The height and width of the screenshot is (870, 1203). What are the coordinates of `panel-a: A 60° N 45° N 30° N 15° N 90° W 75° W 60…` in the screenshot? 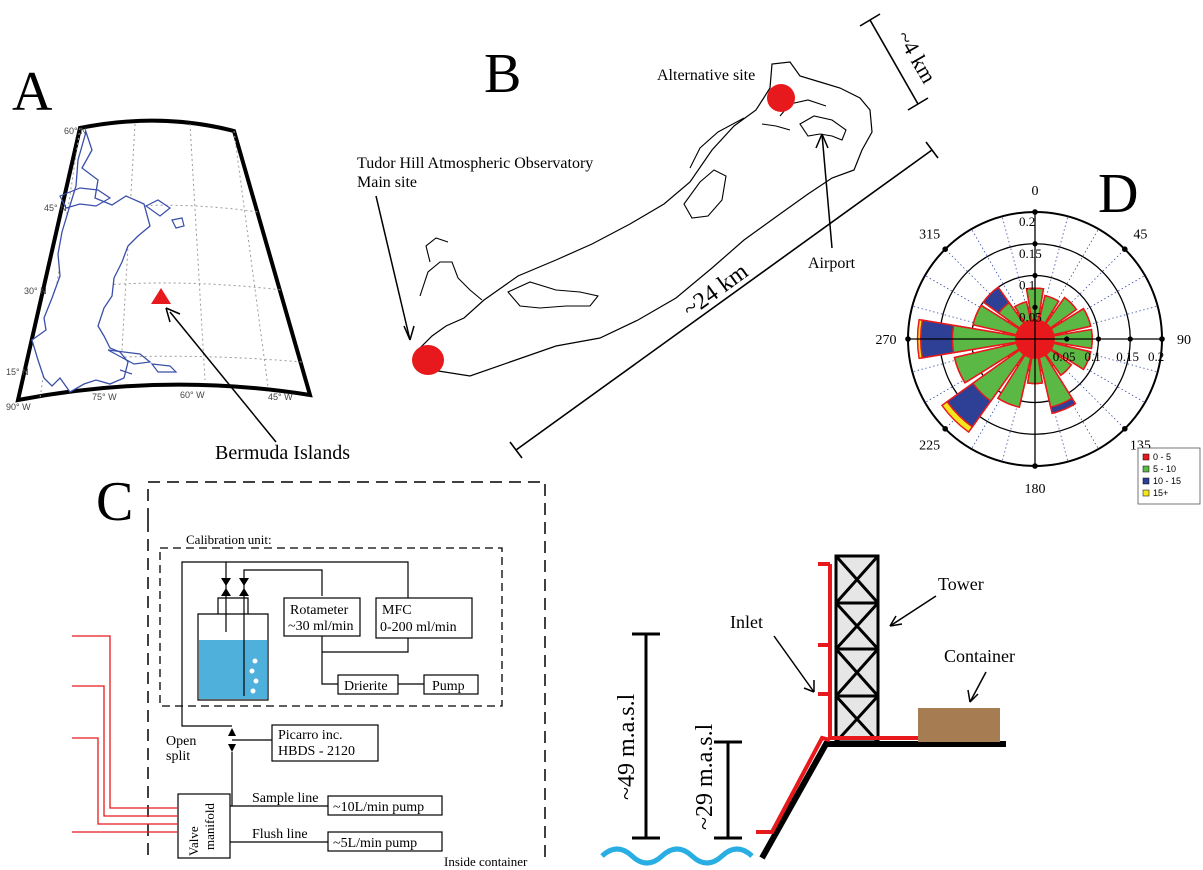 It's located at (178, 262).